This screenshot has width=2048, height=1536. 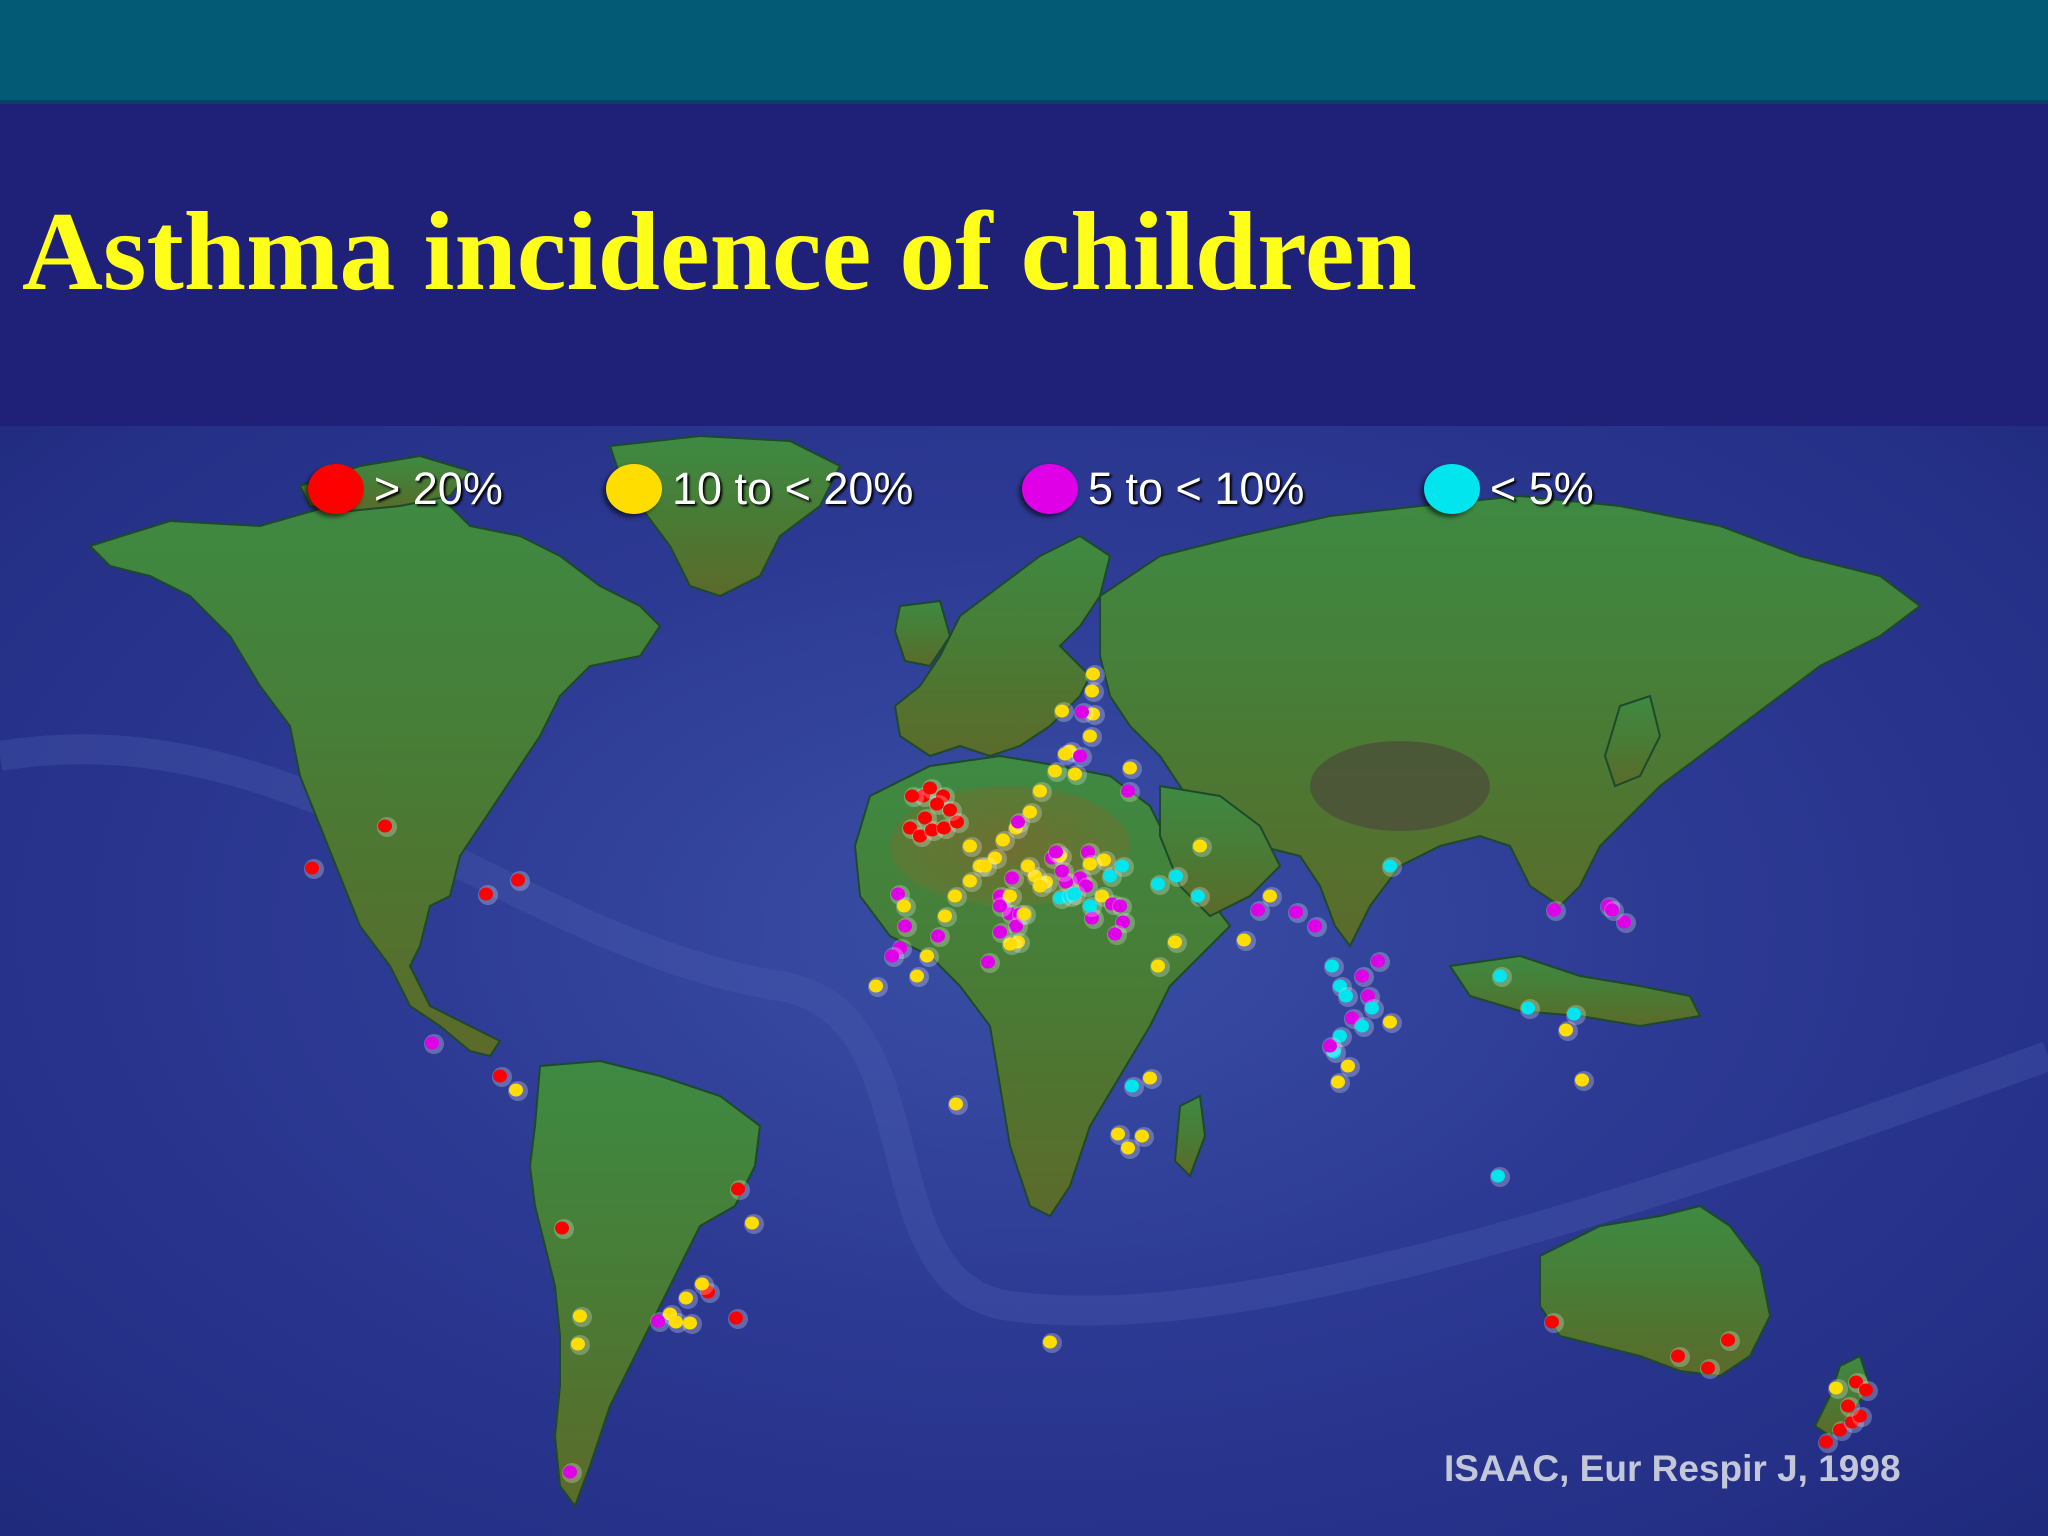 What do you see at coordinates (922, 633) in the screenshot?
I see `british-isles` at bounding box center [922, 633].